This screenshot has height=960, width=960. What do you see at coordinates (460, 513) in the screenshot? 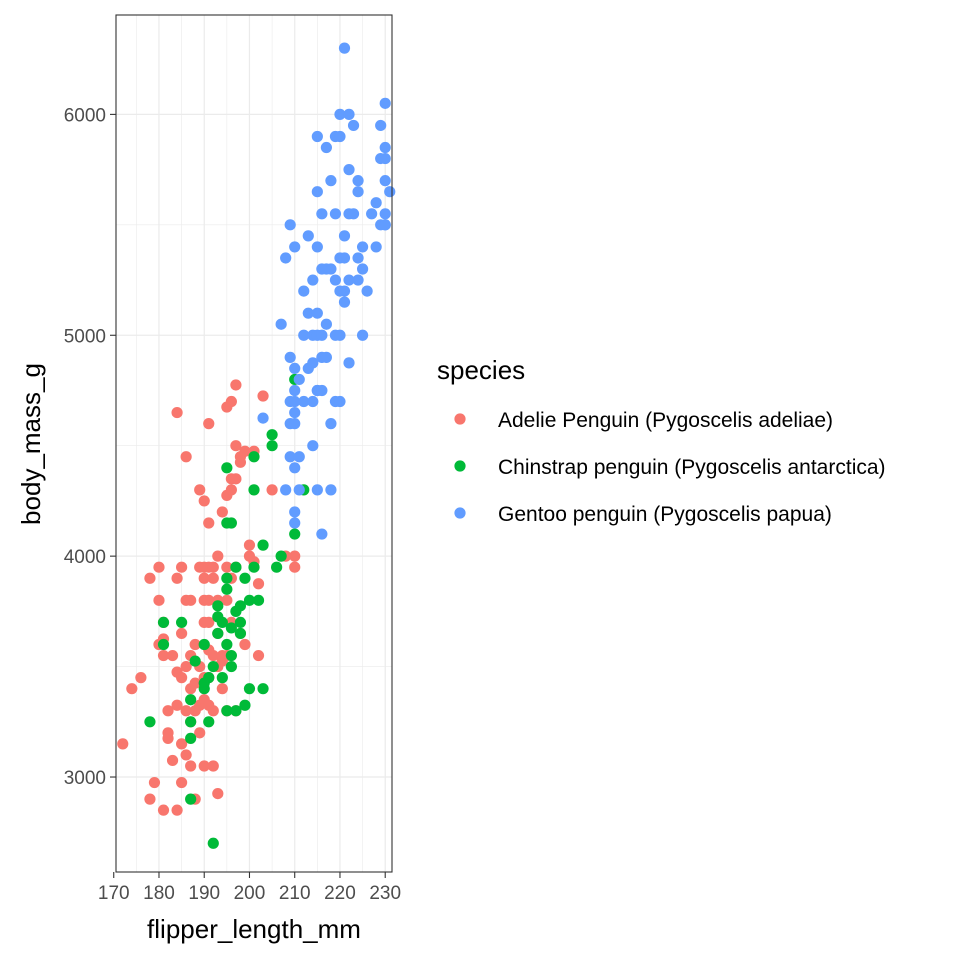
I see `legend-key-gentoo` at bounding box center [460, 513].